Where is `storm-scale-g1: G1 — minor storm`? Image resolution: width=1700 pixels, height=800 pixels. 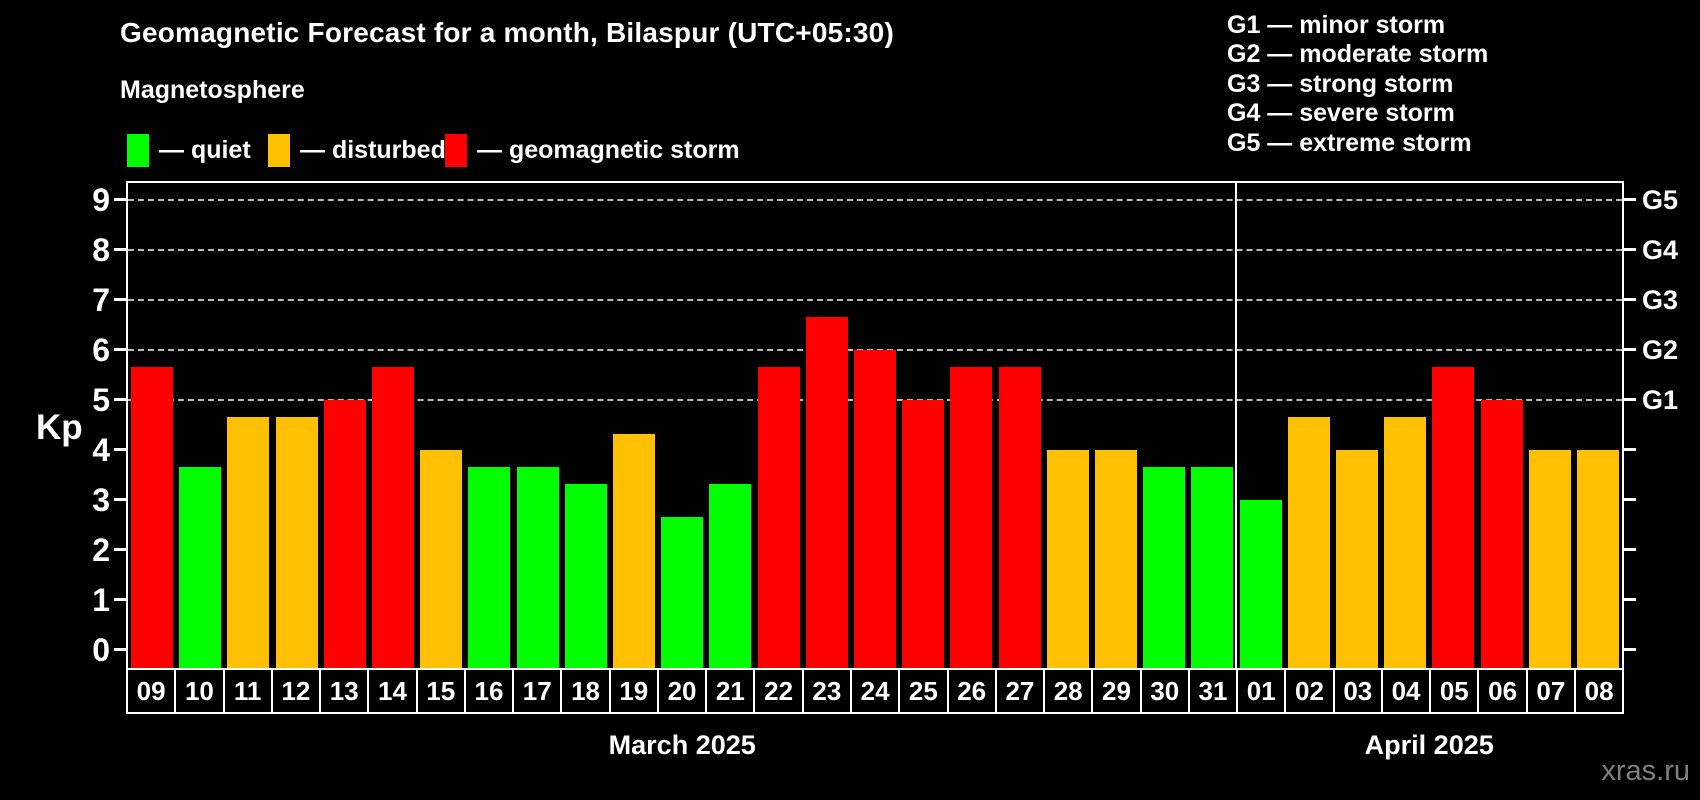 storm-scale-g1: G1 — minor storm is located at coordinates (1336, 25).